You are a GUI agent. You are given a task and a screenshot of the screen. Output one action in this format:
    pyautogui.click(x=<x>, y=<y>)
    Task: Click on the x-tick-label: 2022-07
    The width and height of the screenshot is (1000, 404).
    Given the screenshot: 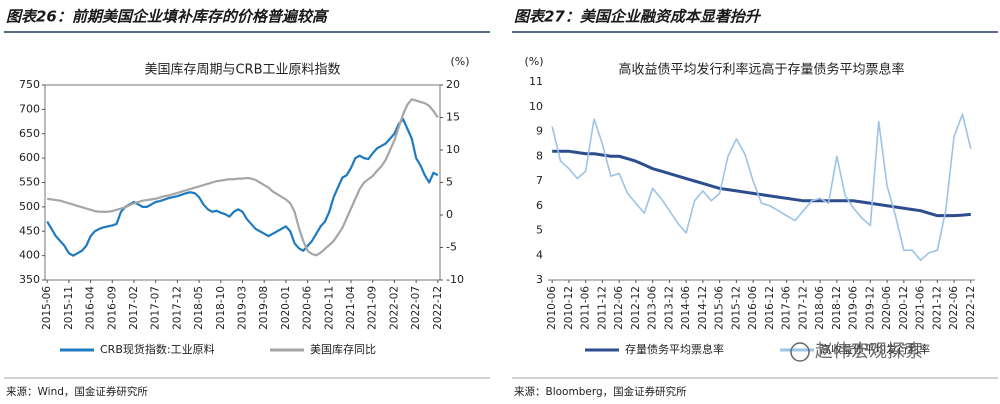 What is the action you would take?
    pyautogui.click(x=416, y=308)
    